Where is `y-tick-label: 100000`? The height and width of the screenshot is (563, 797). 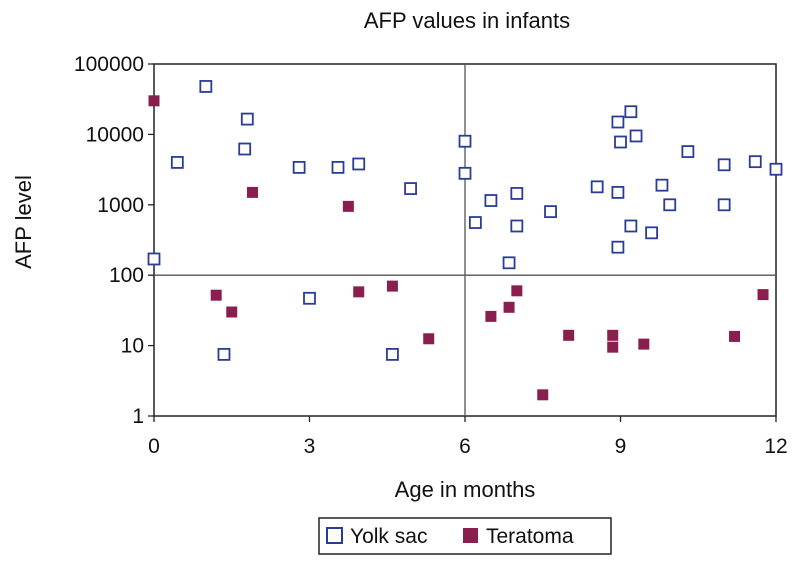
y-tick-label: 100000 is located at coordinates (109, 64).